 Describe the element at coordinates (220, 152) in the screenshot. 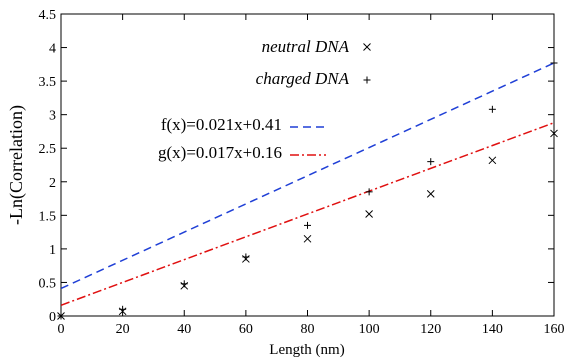

I see `legend-label: g(x)=0.017x+0.16` at that location.